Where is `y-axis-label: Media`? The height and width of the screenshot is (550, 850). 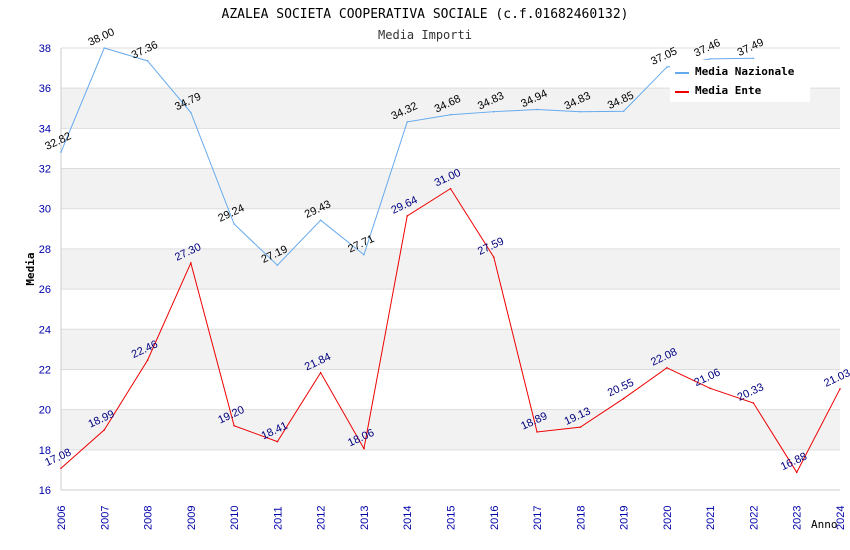
y-axis-label: Media is located at coordinates (30, 268).